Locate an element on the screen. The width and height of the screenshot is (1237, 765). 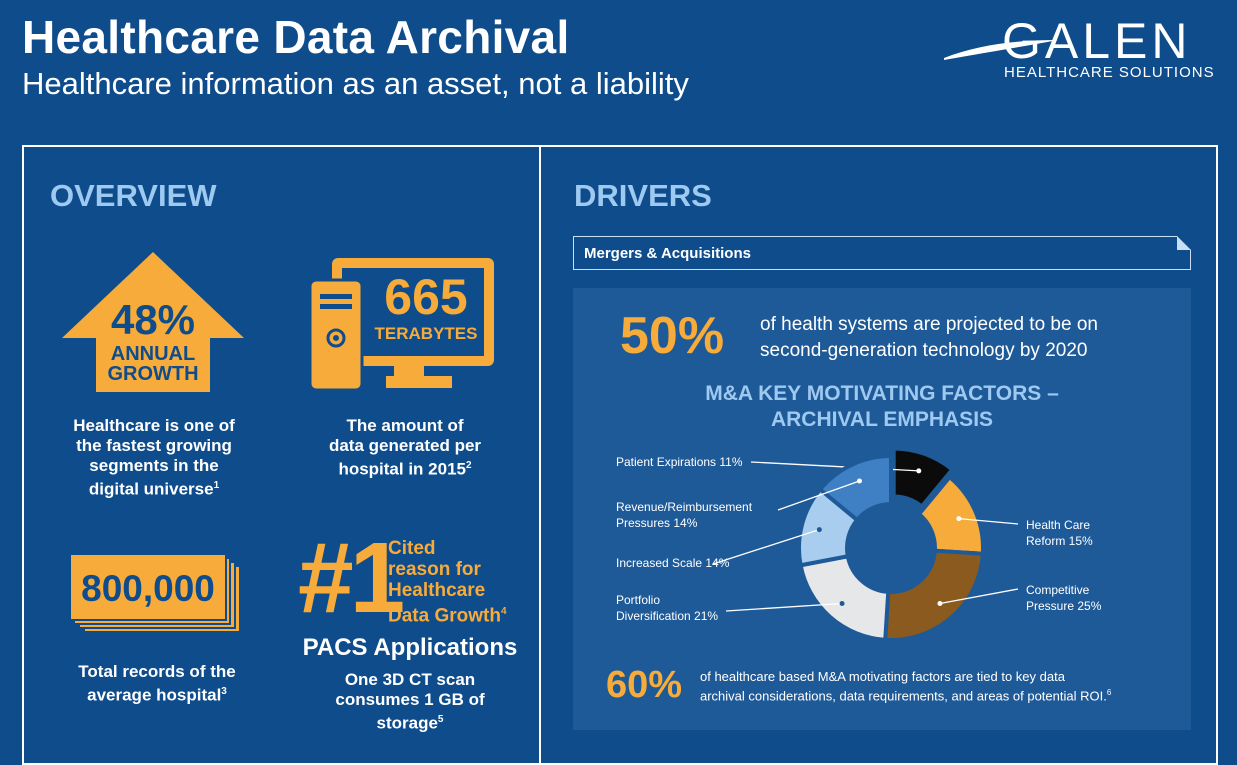
leader-line-portfolio-diversification is located at coordinates (784, 607).